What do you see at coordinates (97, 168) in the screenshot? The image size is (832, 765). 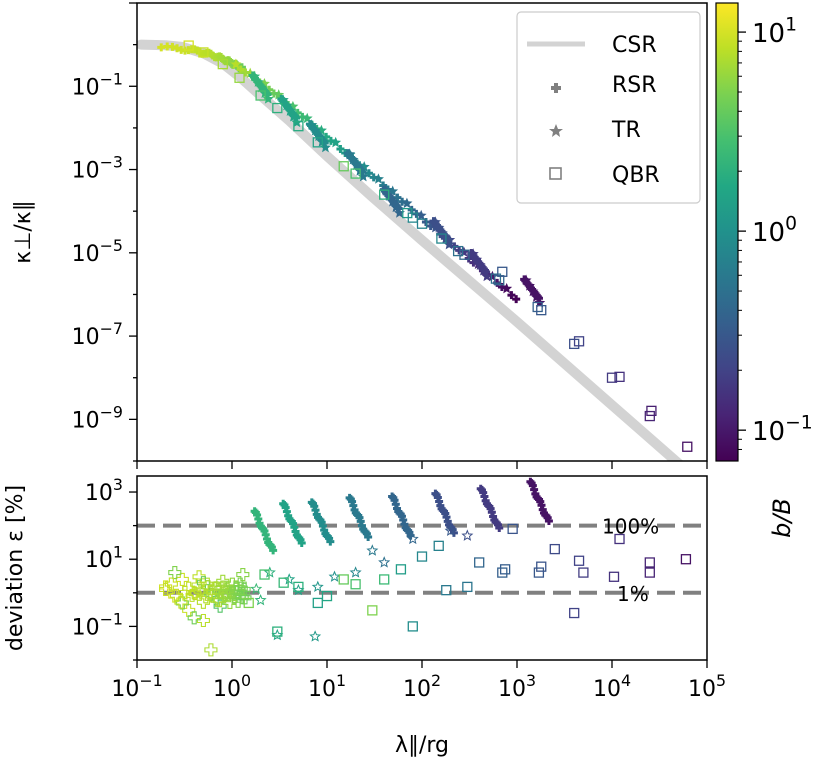 I see `y-tick-label: 10⁻³` at bounding box center [97, 168].